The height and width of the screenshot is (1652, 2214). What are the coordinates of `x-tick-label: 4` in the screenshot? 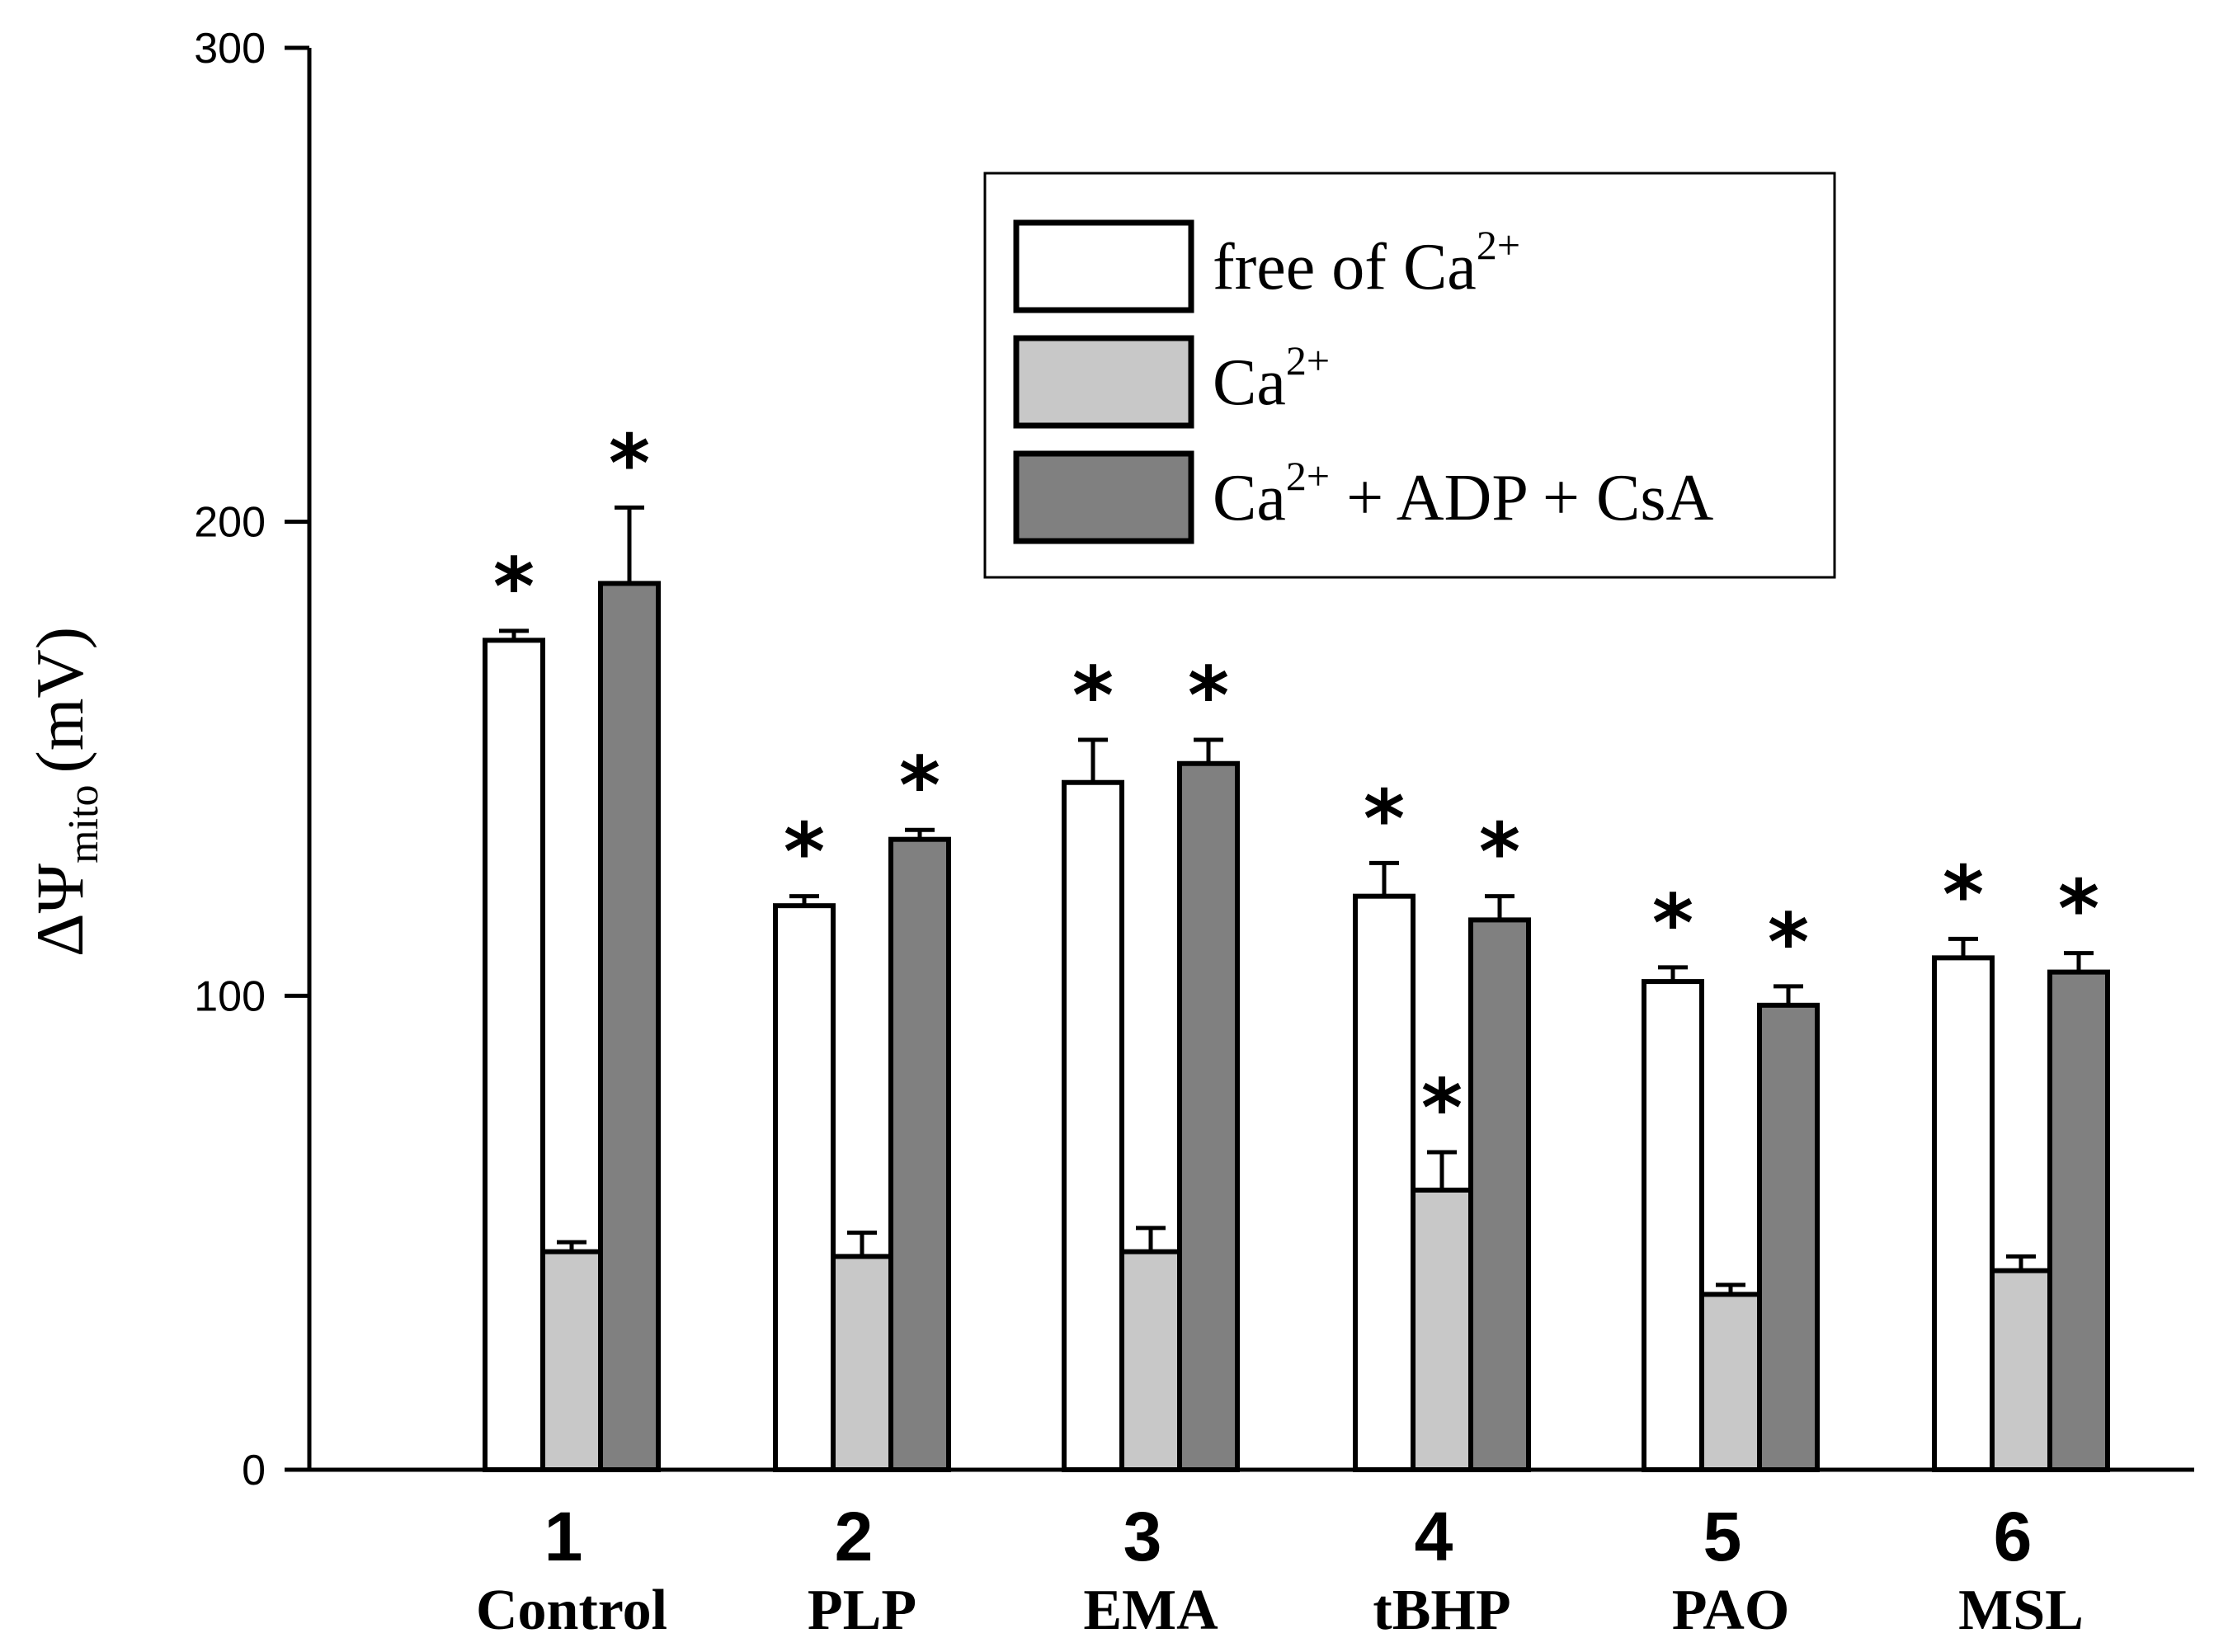 It's located at (1434, 1536).